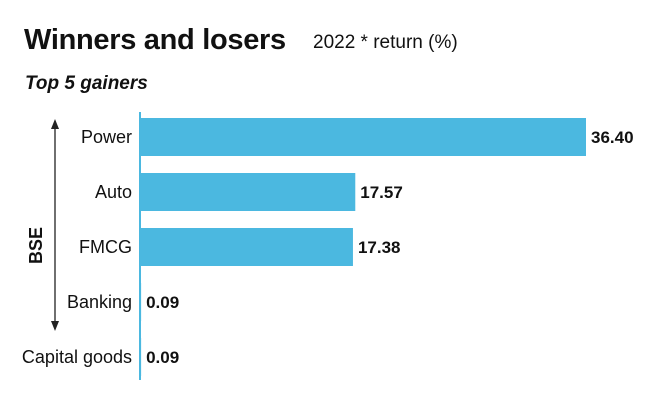 The height and width of the screenshot is (419, 660). Describe the element at coordinates (246, 247) in the screenshot. I see `bar-fmcg` at that location.